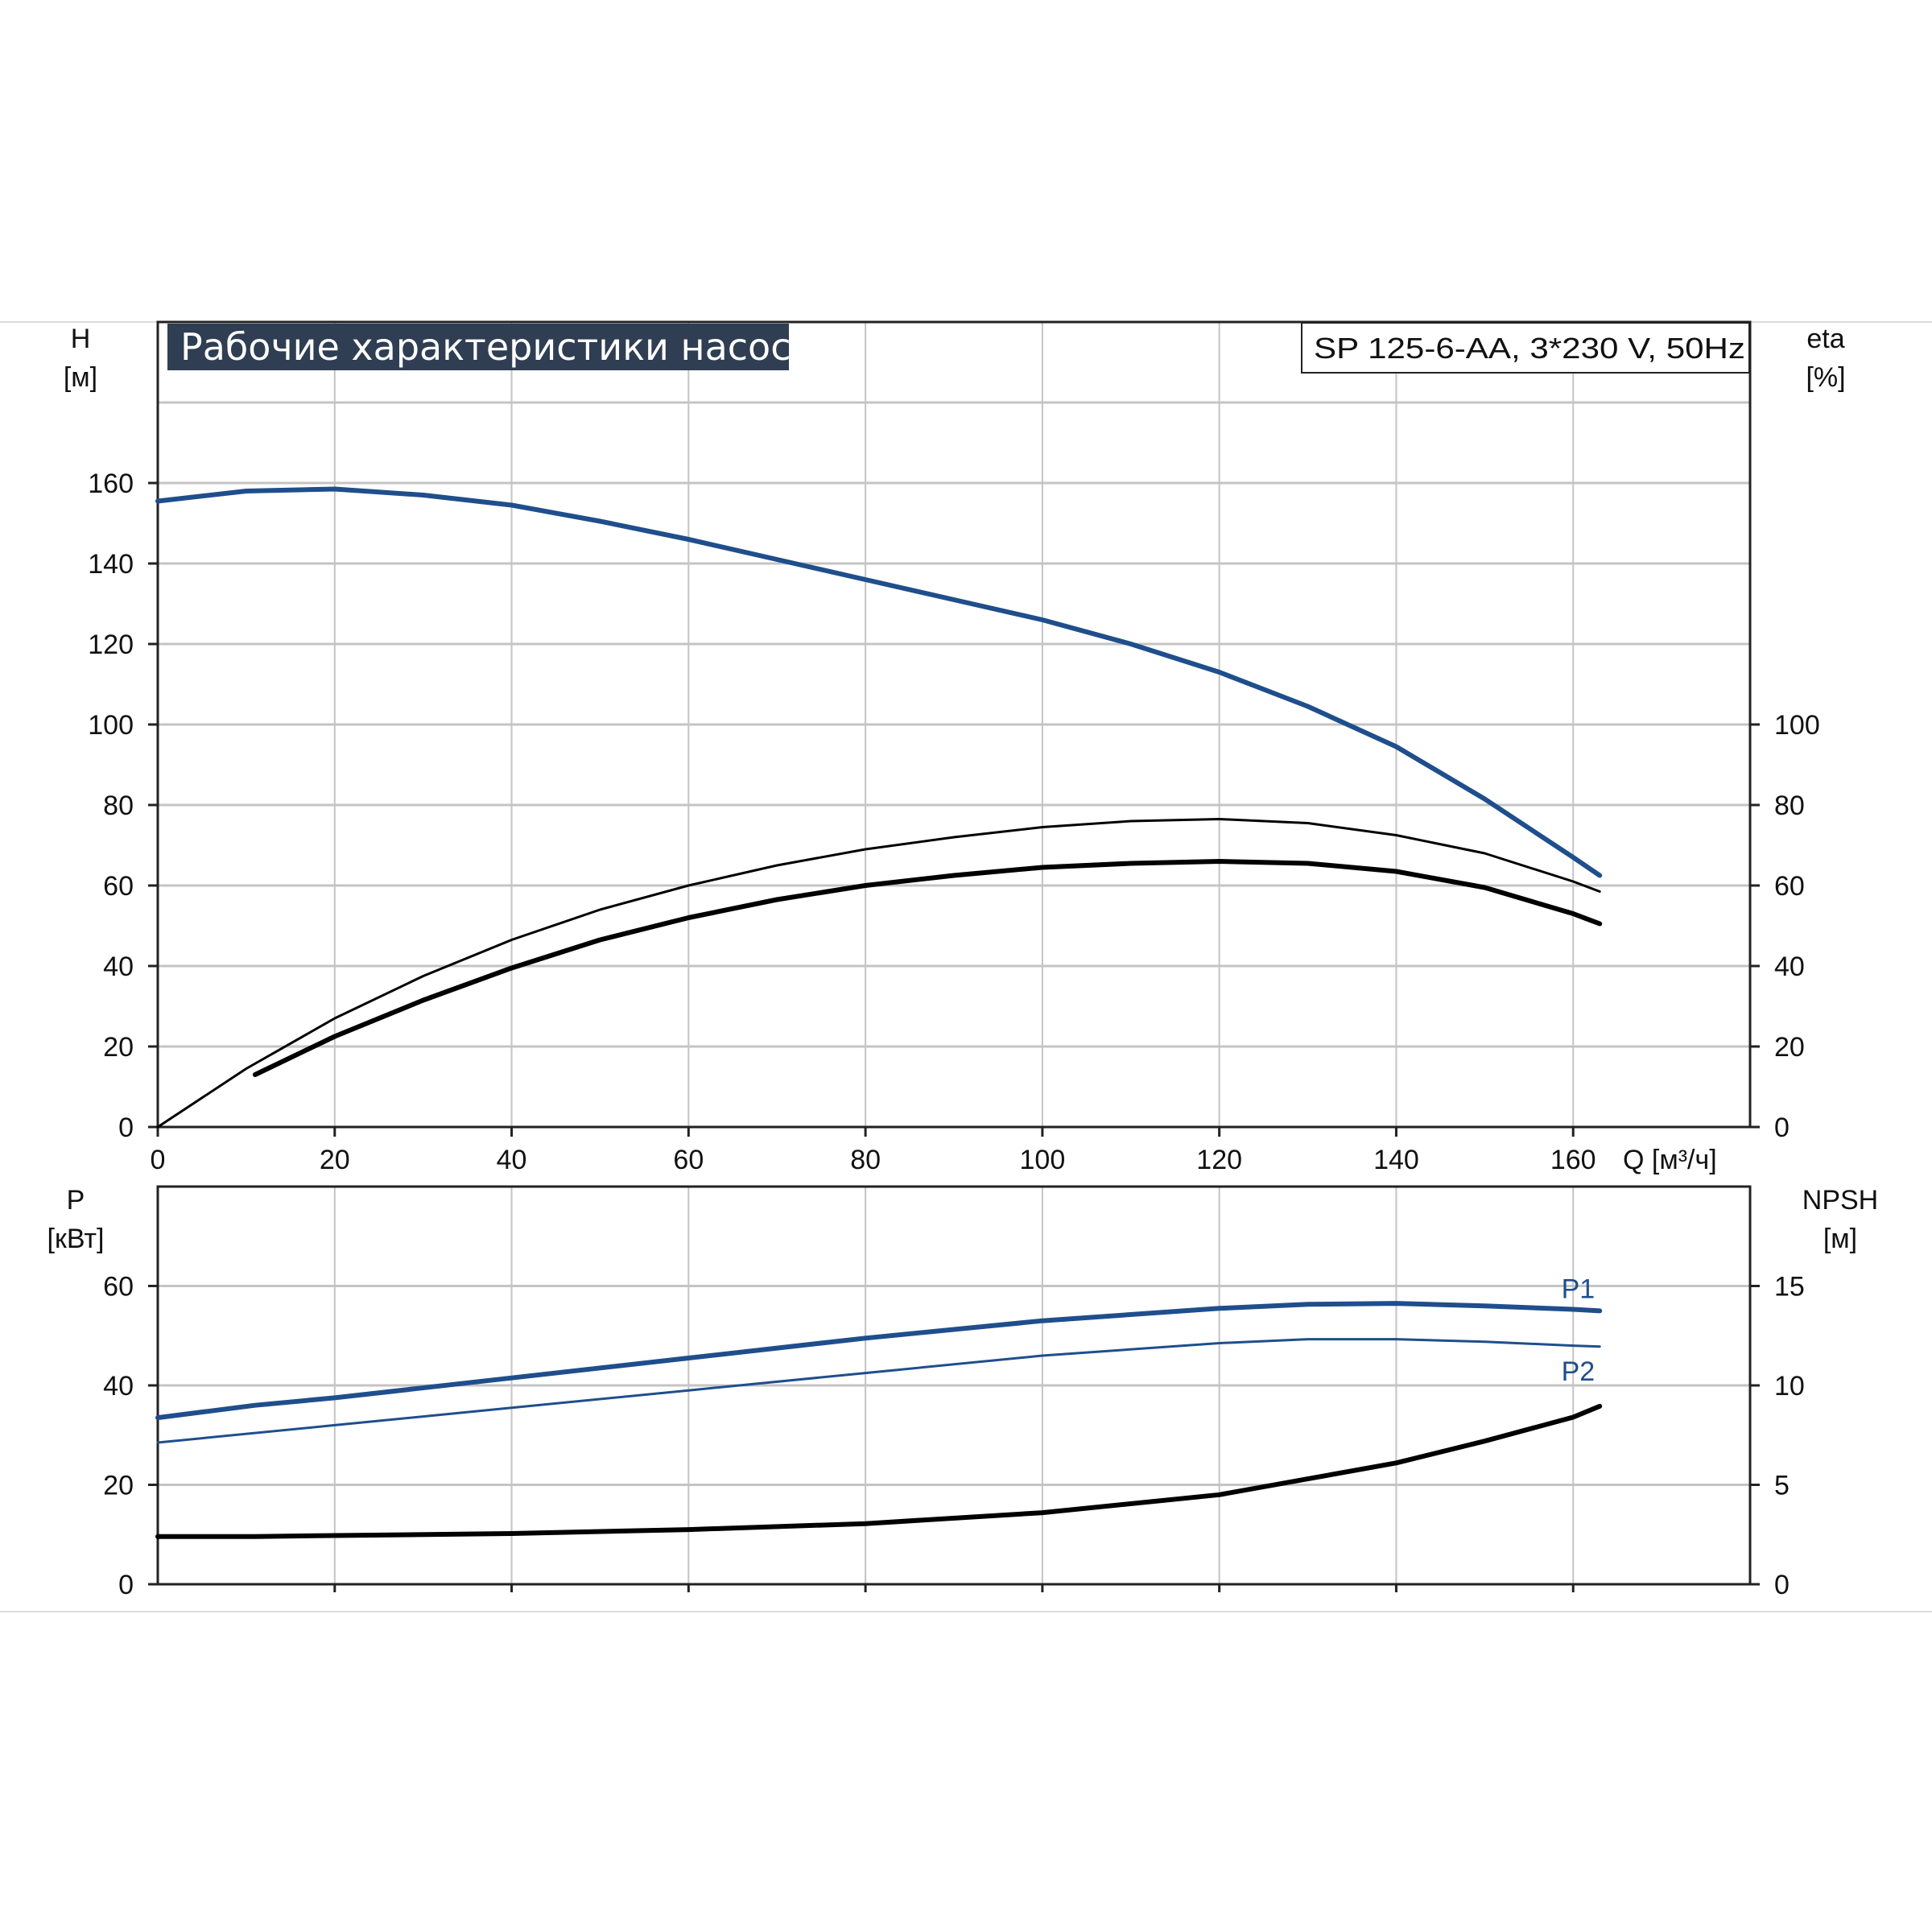  Describe the element at coordinates (1043, 1160) in the screenshot. I see `x-tick-label: 100` at that location.